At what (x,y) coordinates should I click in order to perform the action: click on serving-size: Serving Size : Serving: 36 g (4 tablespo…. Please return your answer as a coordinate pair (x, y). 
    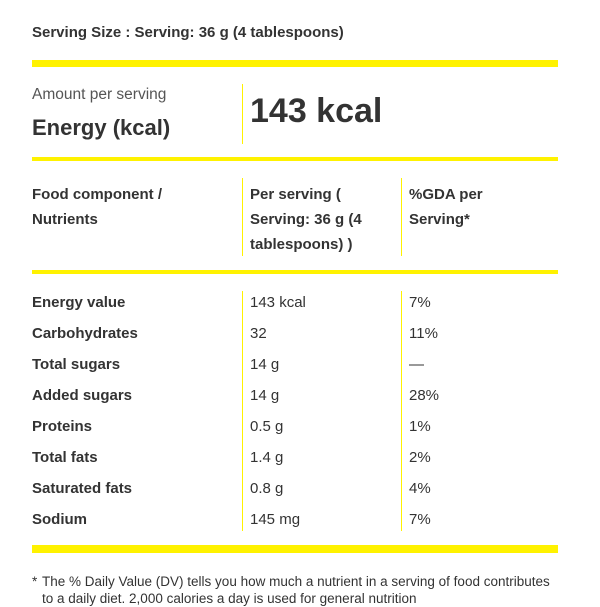
    Looking at the image, I should click on (188, 32).